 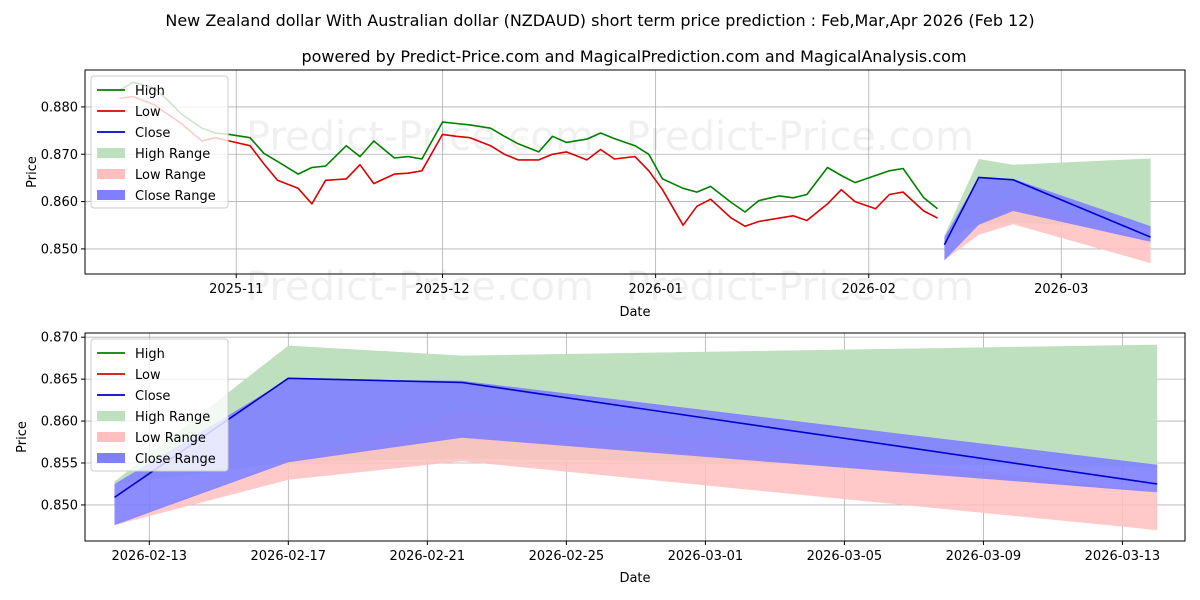 I want to click on close-series-line, so click(x=1047, y=211).